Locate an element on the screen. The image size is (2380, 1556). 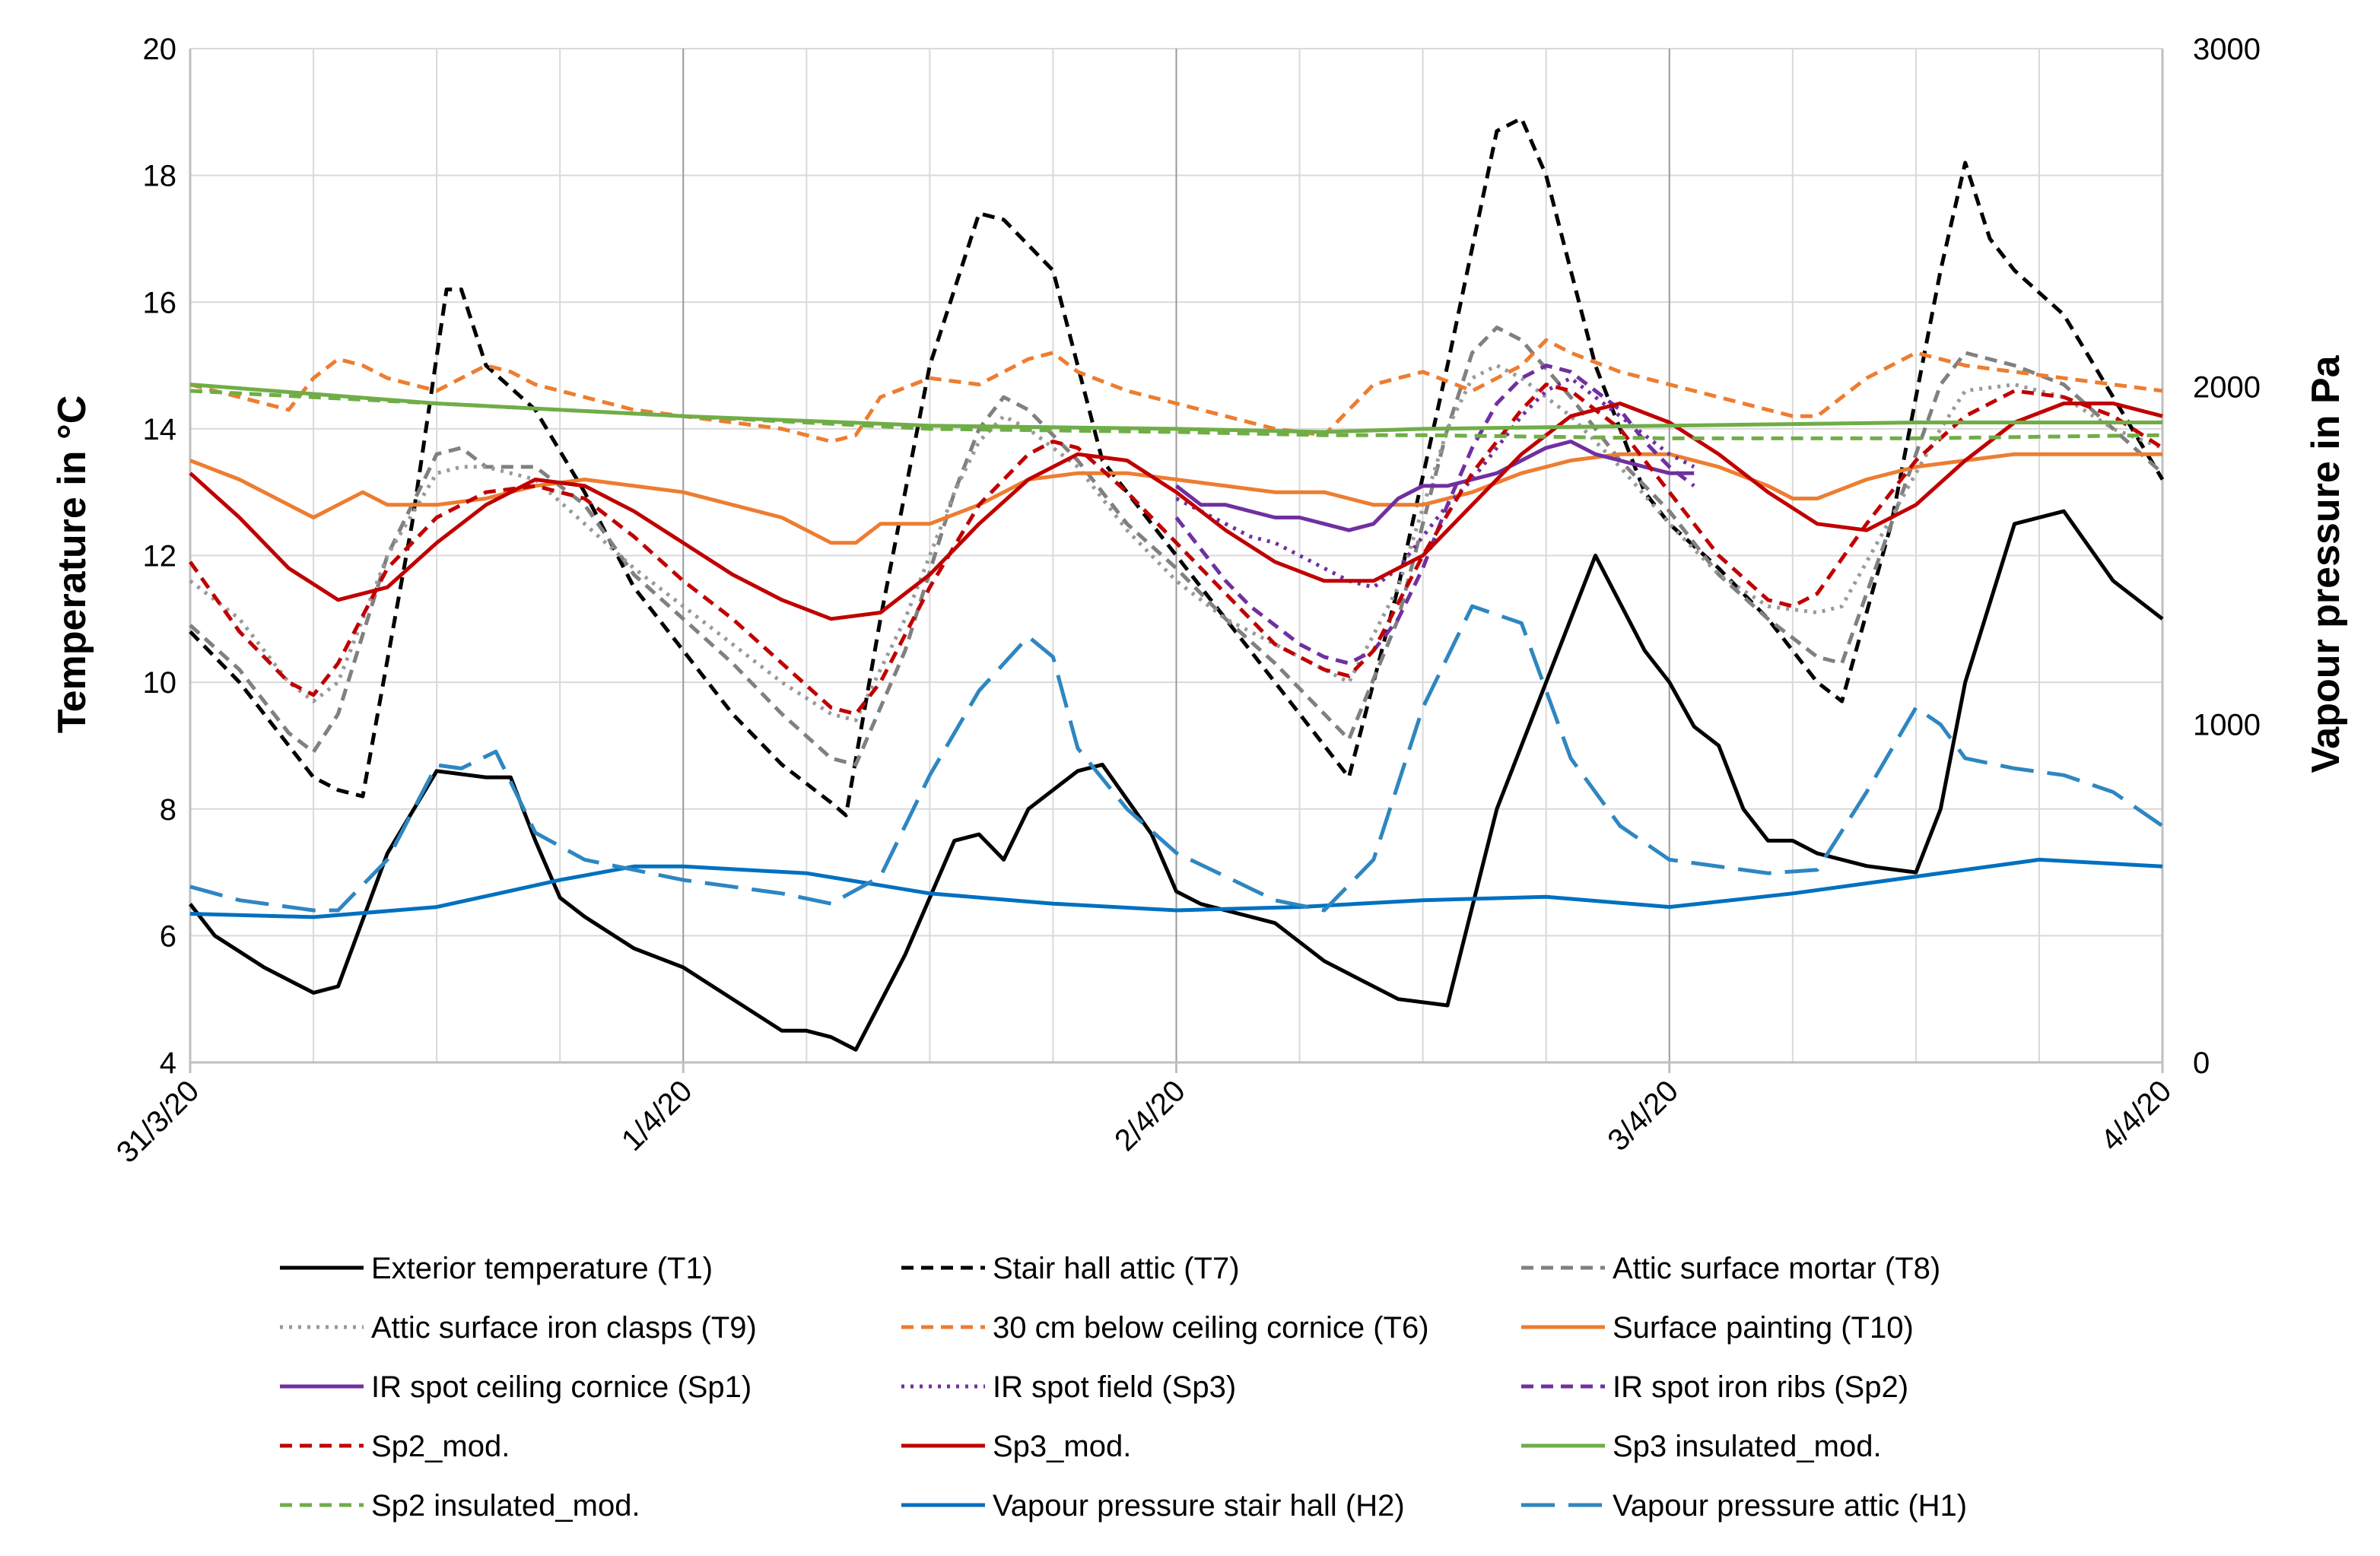
legend-label-6: IR spot ceiling cornice (Sp1) is located at coordinates (561, 1387).